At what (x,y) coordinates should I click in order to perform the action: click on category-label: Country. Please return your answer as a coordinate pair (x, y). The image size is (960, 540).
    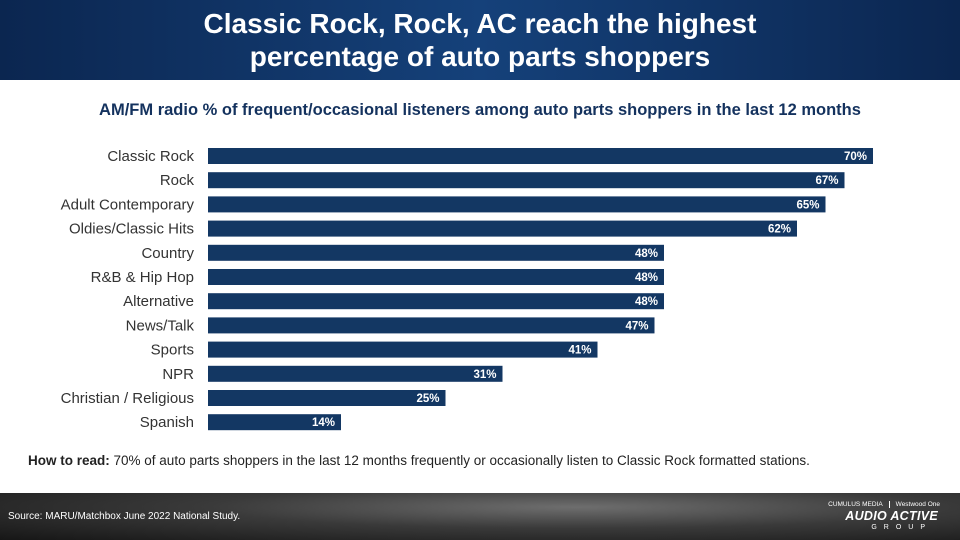
    Looking at the image, I should click on (167, 253).